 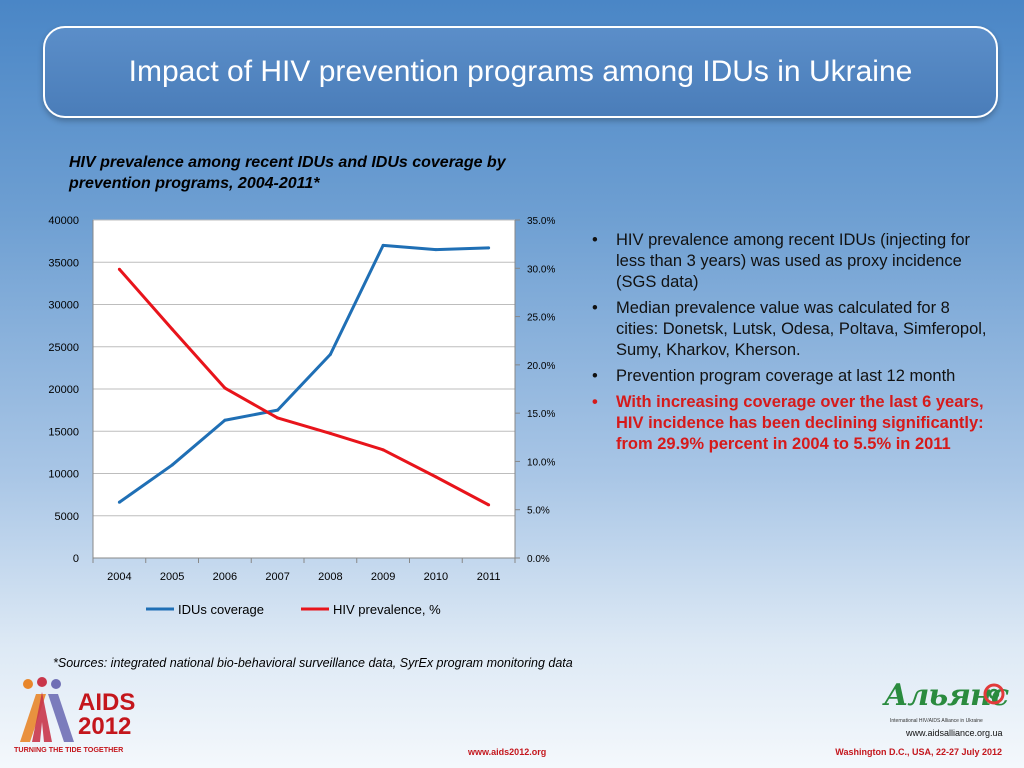 What do you see at coordinates (541, 318) in the screenshot?
I see `y-right-tick-label: 25.0%` at bounding box center [541, 318].